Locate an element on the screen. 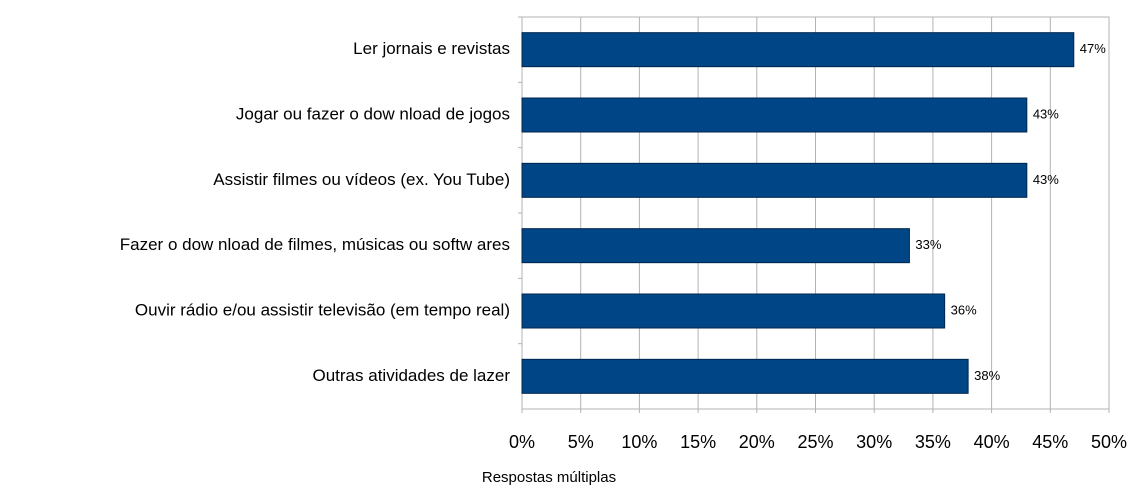 The width and height of the screenshot is (1131, 488). x-tick-label: 20% is located at coordinates (757, 442).